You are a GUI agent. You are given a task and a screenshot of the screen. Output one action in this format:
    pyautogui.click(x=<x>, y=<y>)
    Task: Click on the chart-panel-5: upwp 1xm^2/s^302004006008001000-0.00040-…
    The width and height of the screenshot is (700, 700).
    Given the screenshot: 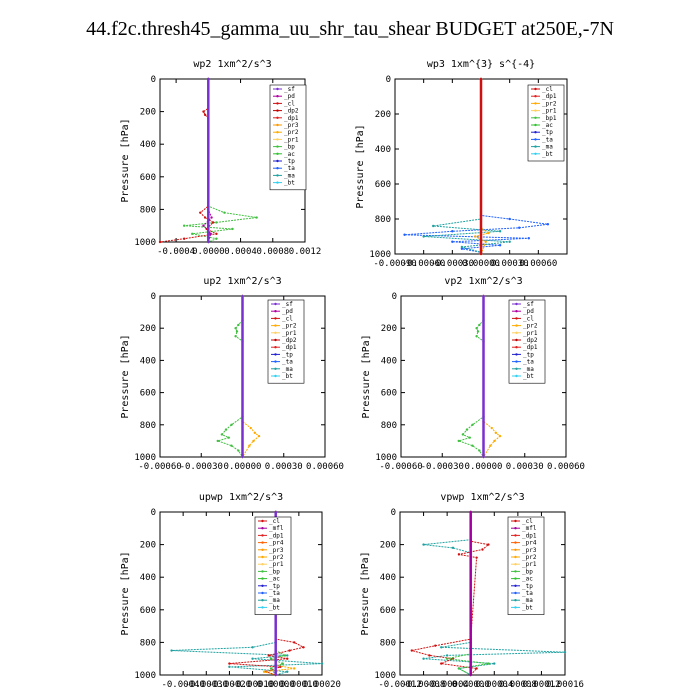 What is the action you would take?
    pyautogui.click(x=230, y=591)
    